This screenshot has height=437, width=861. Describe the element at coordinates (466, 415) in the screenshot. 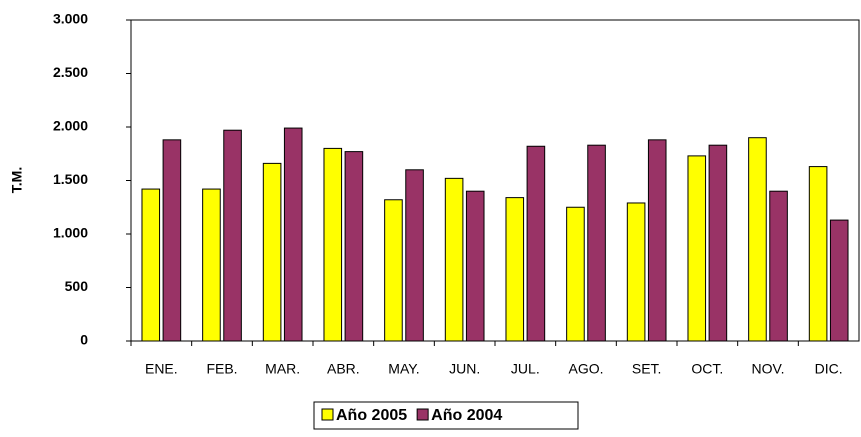

I see `legend-label: Año 2004` at that location.